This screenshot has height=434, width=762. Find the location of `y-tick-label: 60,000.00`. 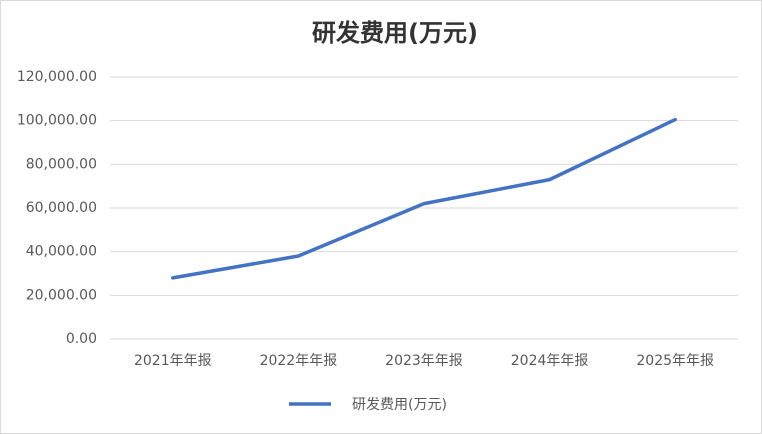

y-tick-label: 60,000.00 is located at coordinates (61, 208).